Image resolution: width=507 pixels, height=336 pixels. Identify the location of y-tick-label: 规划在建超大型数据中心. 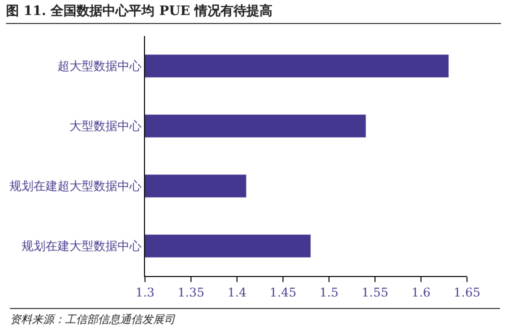
(76, 186).